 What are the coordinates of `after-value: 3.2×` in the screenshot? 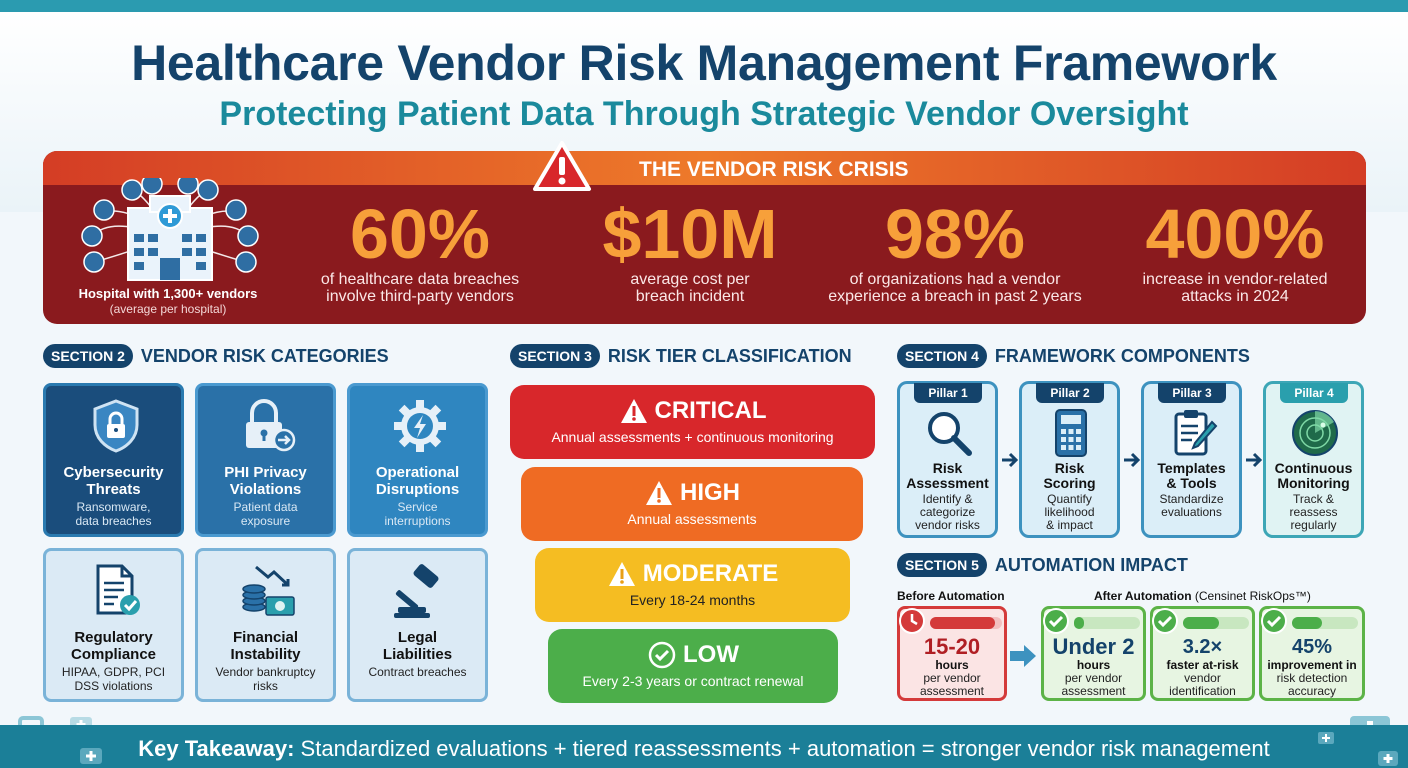 It's located at (1202, 647).